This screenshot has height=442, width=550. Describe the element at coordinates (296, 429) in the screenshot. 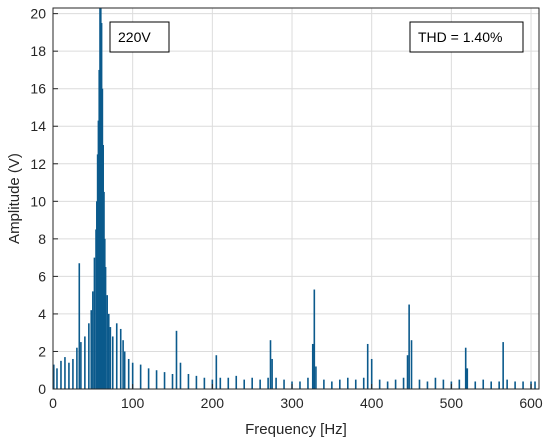

I see `x-axis-label: Frequency [Hz]` at that location.